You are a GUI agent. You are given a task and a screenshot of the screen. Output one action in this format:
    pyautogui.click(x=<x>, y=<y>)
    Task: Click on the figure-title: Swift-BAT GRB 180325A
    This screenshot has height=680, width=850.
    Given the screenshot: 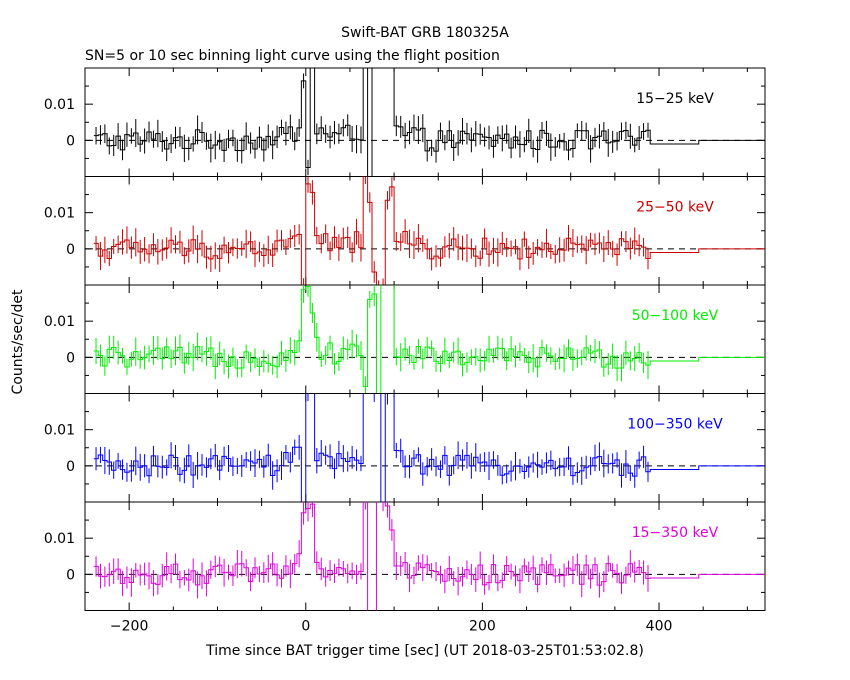 What is the action you would take?
    pyautogui.click(x=425, y=33)
    